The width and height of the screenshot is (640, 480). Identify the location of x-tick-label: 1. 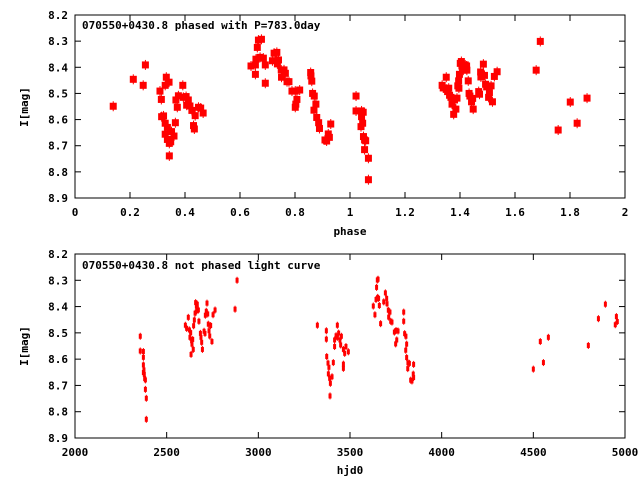
(350, 212).